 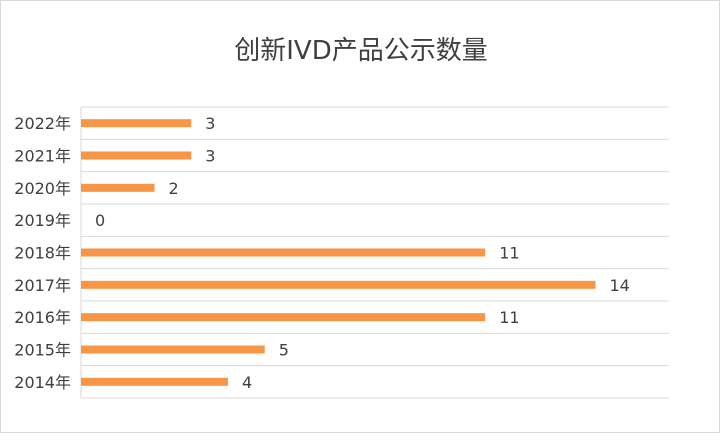 What do you see at coordinates (284, 350) in the screenshot?
I see `data-label: 5` at bounding box center [284, 350].